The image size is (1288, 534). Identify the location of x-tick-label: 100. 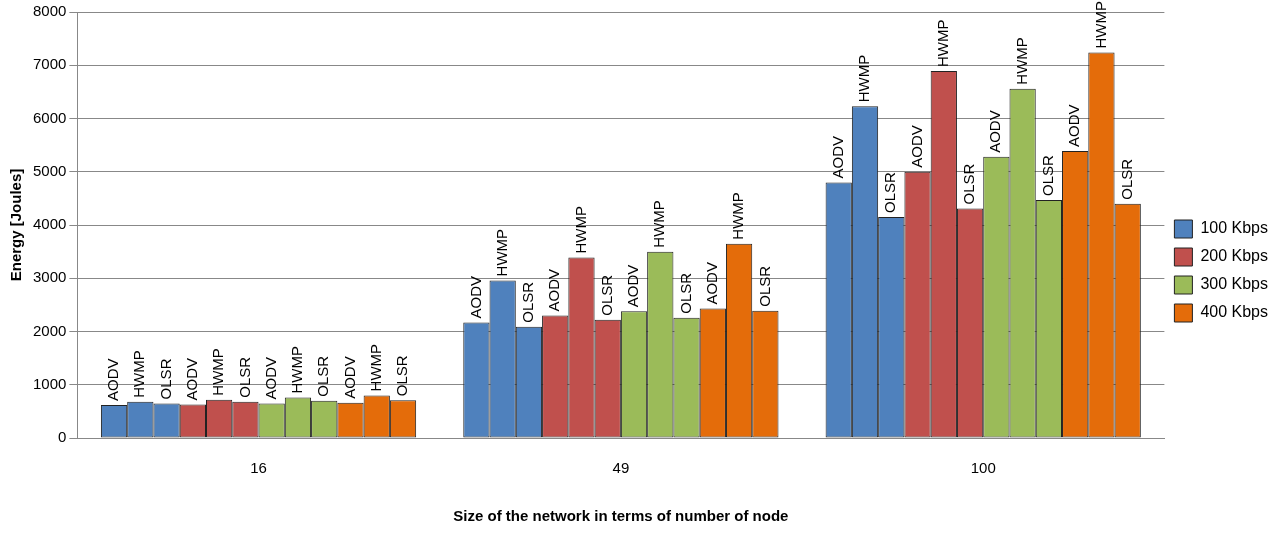
(983, 468).